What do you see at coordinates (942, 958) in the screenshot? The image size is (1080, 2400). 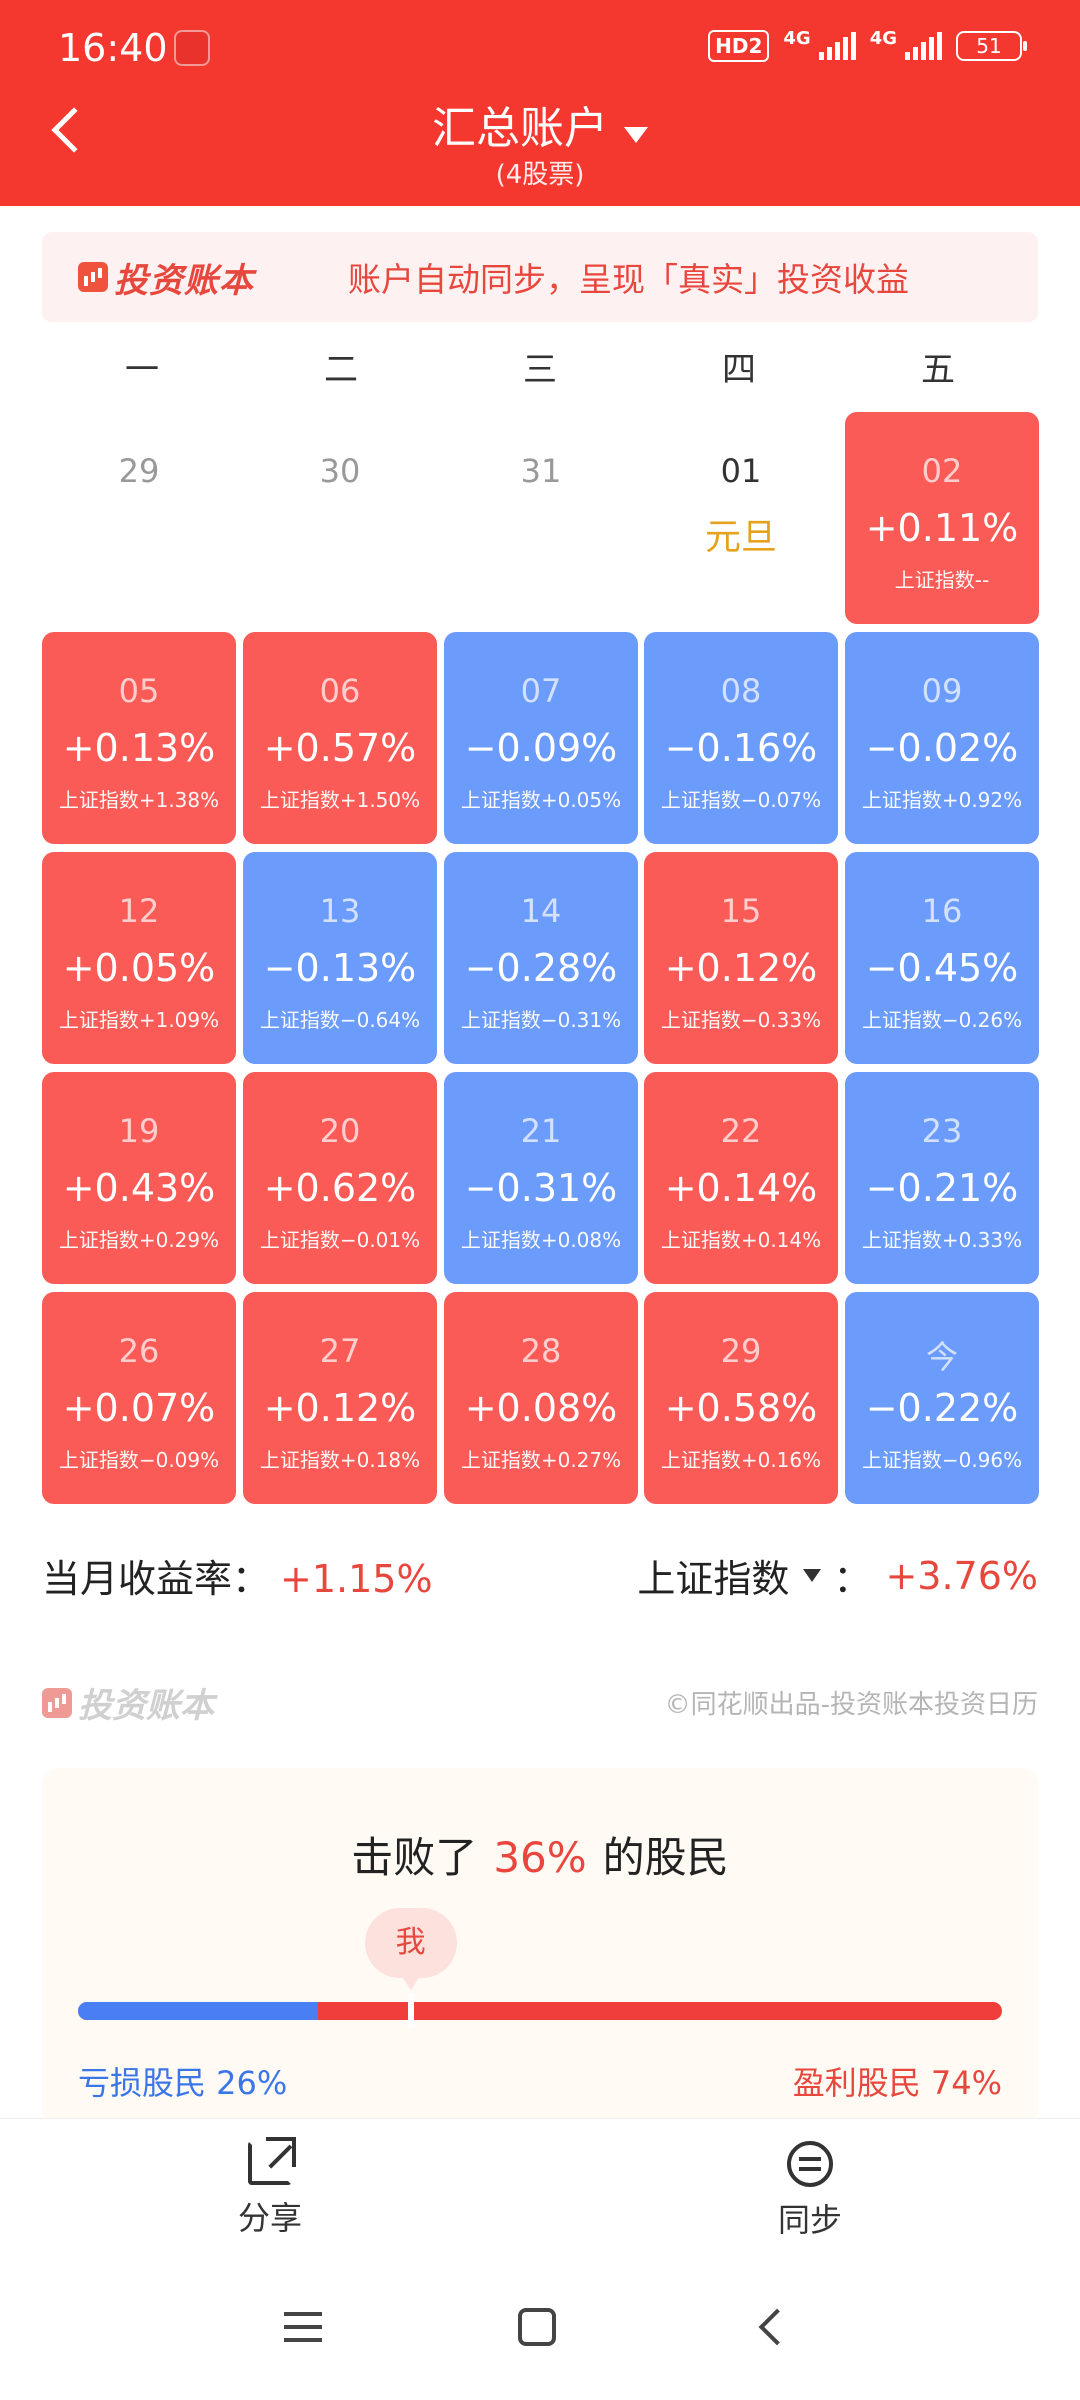 I see `calendar-day-cell: 16 −0.45% 上证指数−0.26%` at bounding box center [942, 958].